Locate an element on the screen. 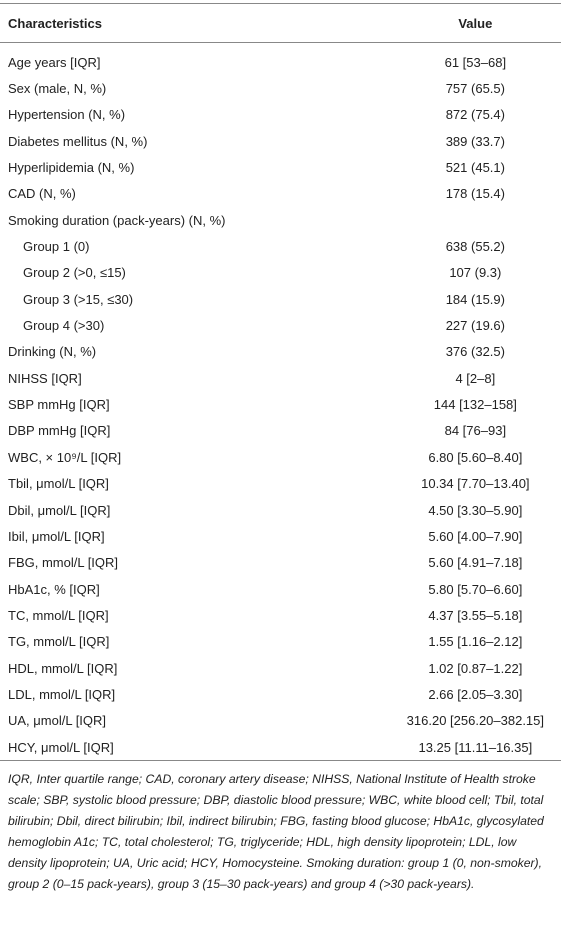 The width and height of the screenshot is (561, 929). row-value: 2.66 [2.05–3.30] is located at coordinates (475, 694).